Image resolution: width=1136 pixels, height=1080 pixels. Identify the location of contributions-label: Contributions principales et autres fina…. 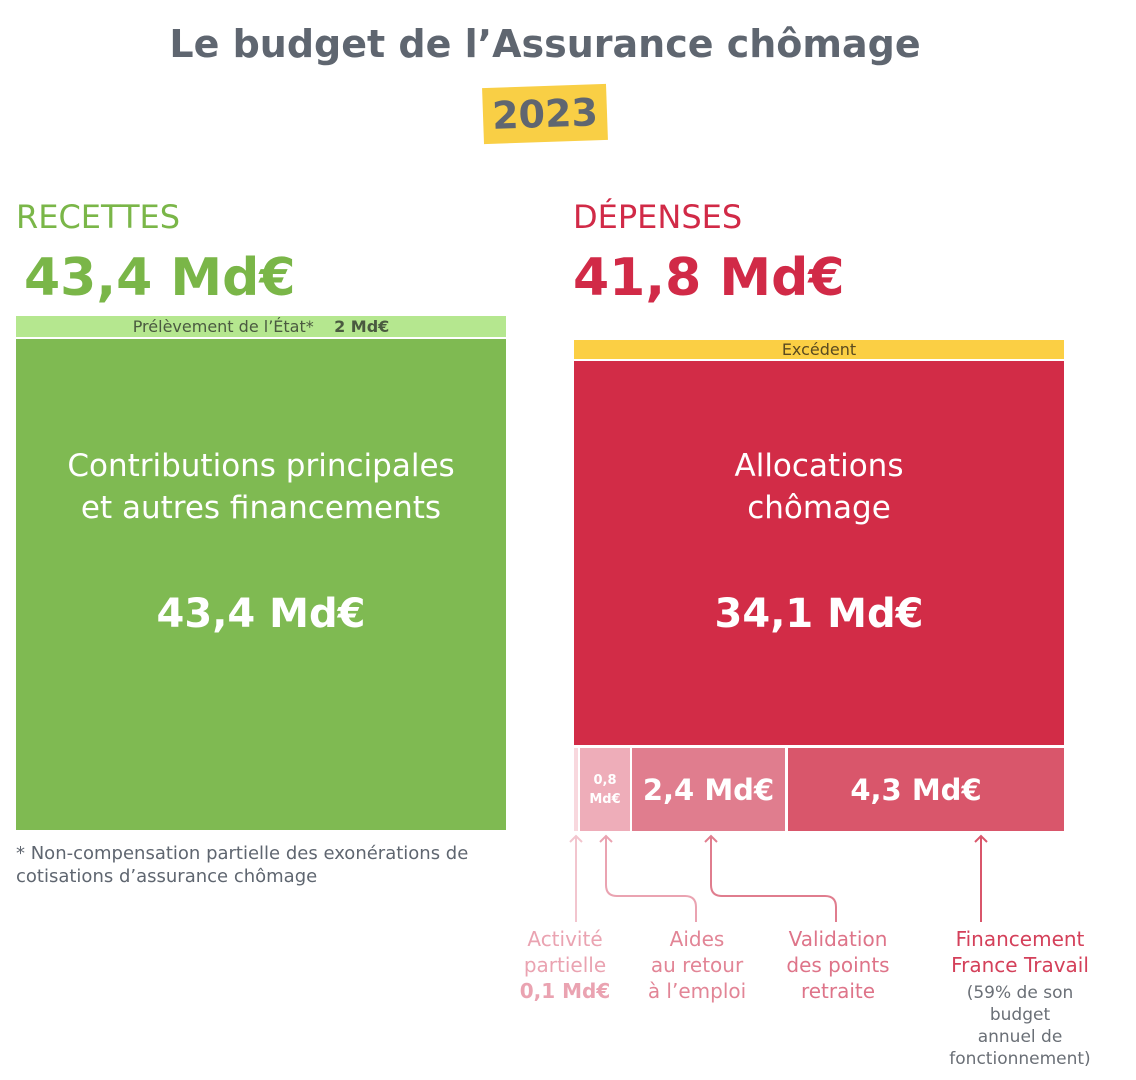
(260, 487).